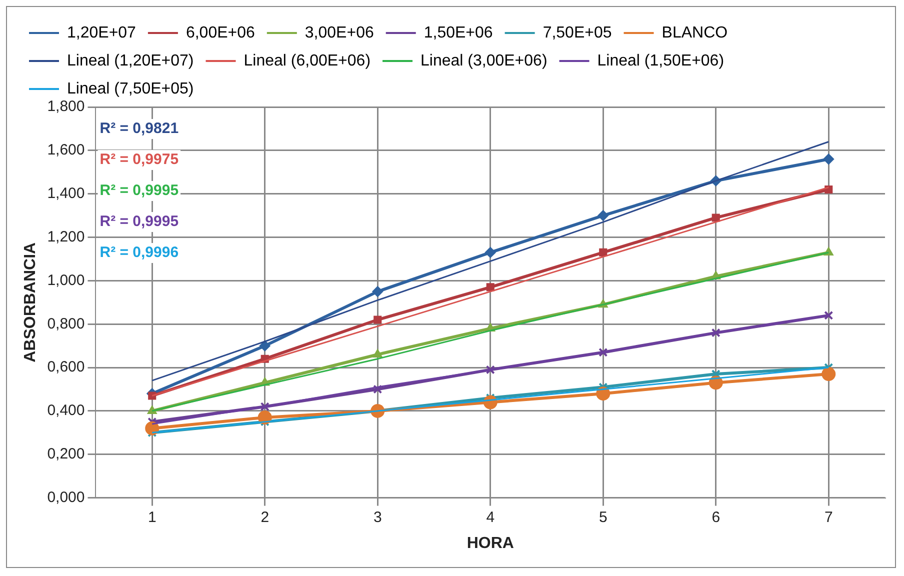  I want to click on legend-label: 1,20E+07, so click(101, 33).